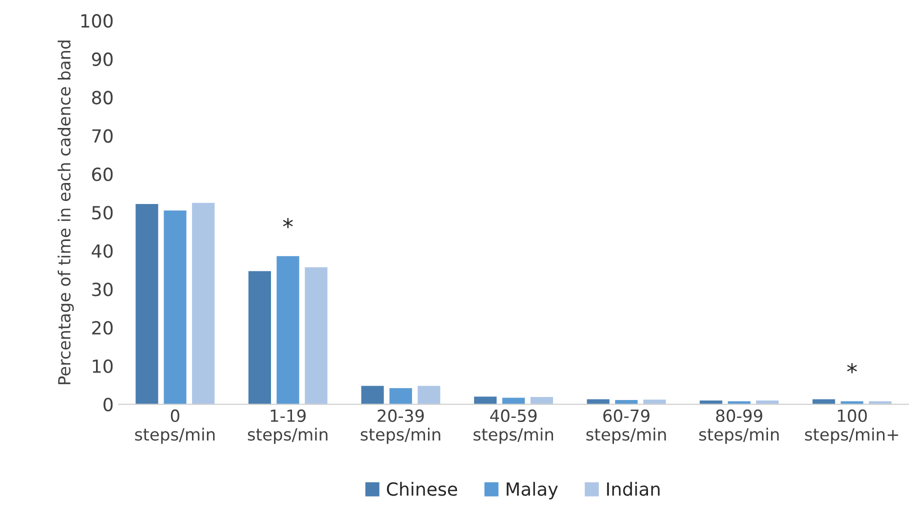  Describe the element at coordinates (102, 213) in the screenshot. I see `y-tick-label: 50` at that location.